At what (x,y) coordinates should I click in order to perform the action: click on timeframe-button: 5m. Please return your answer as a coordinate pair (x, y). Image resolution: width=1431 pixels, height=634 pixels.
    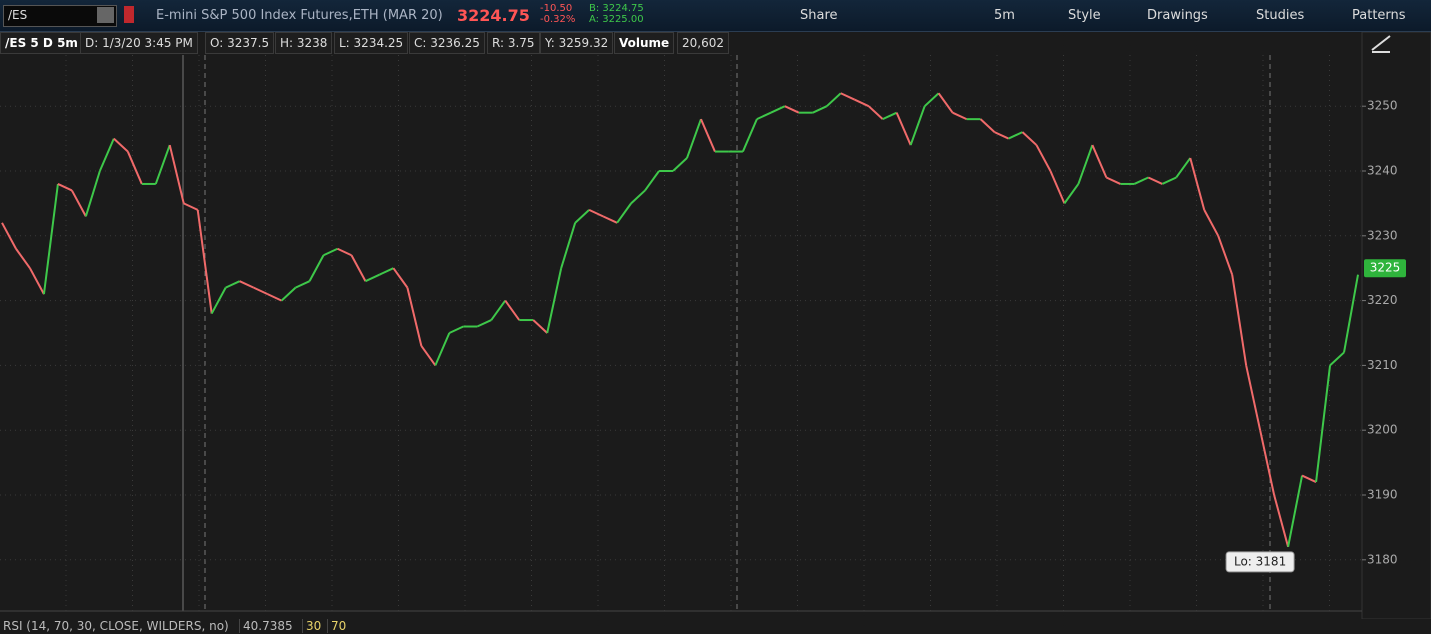
    Looking at the image, I should click on (1004, 15).